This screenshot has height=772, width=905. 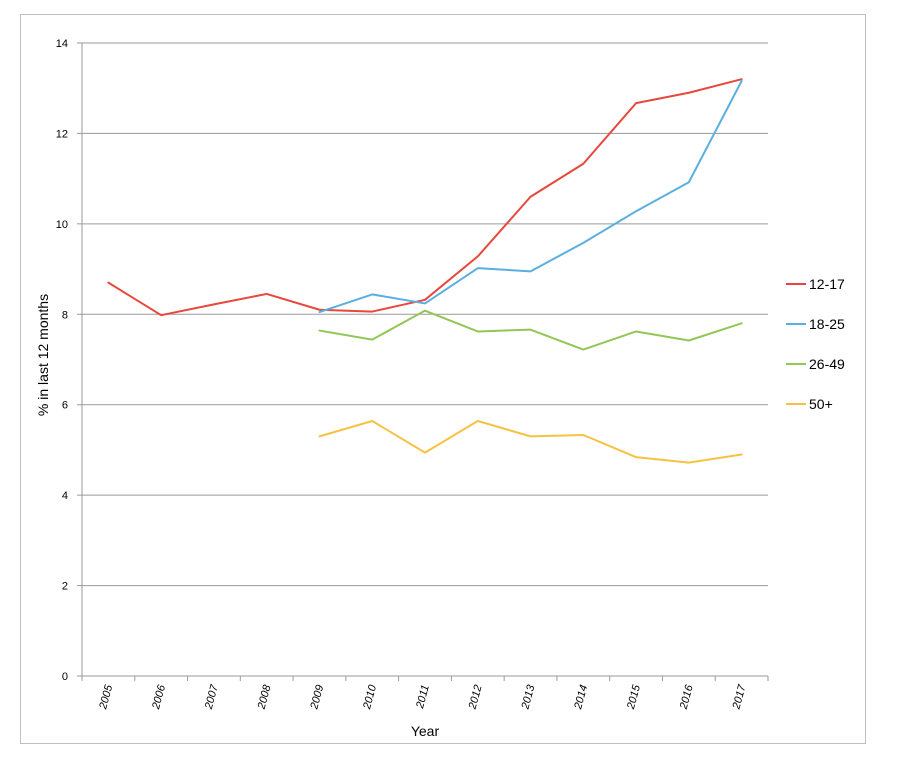 What do you see at coordinates (43, 355) in the screenshot?
I see `y-axis-title: % in last 12 months` at bounding box center [43, 355].